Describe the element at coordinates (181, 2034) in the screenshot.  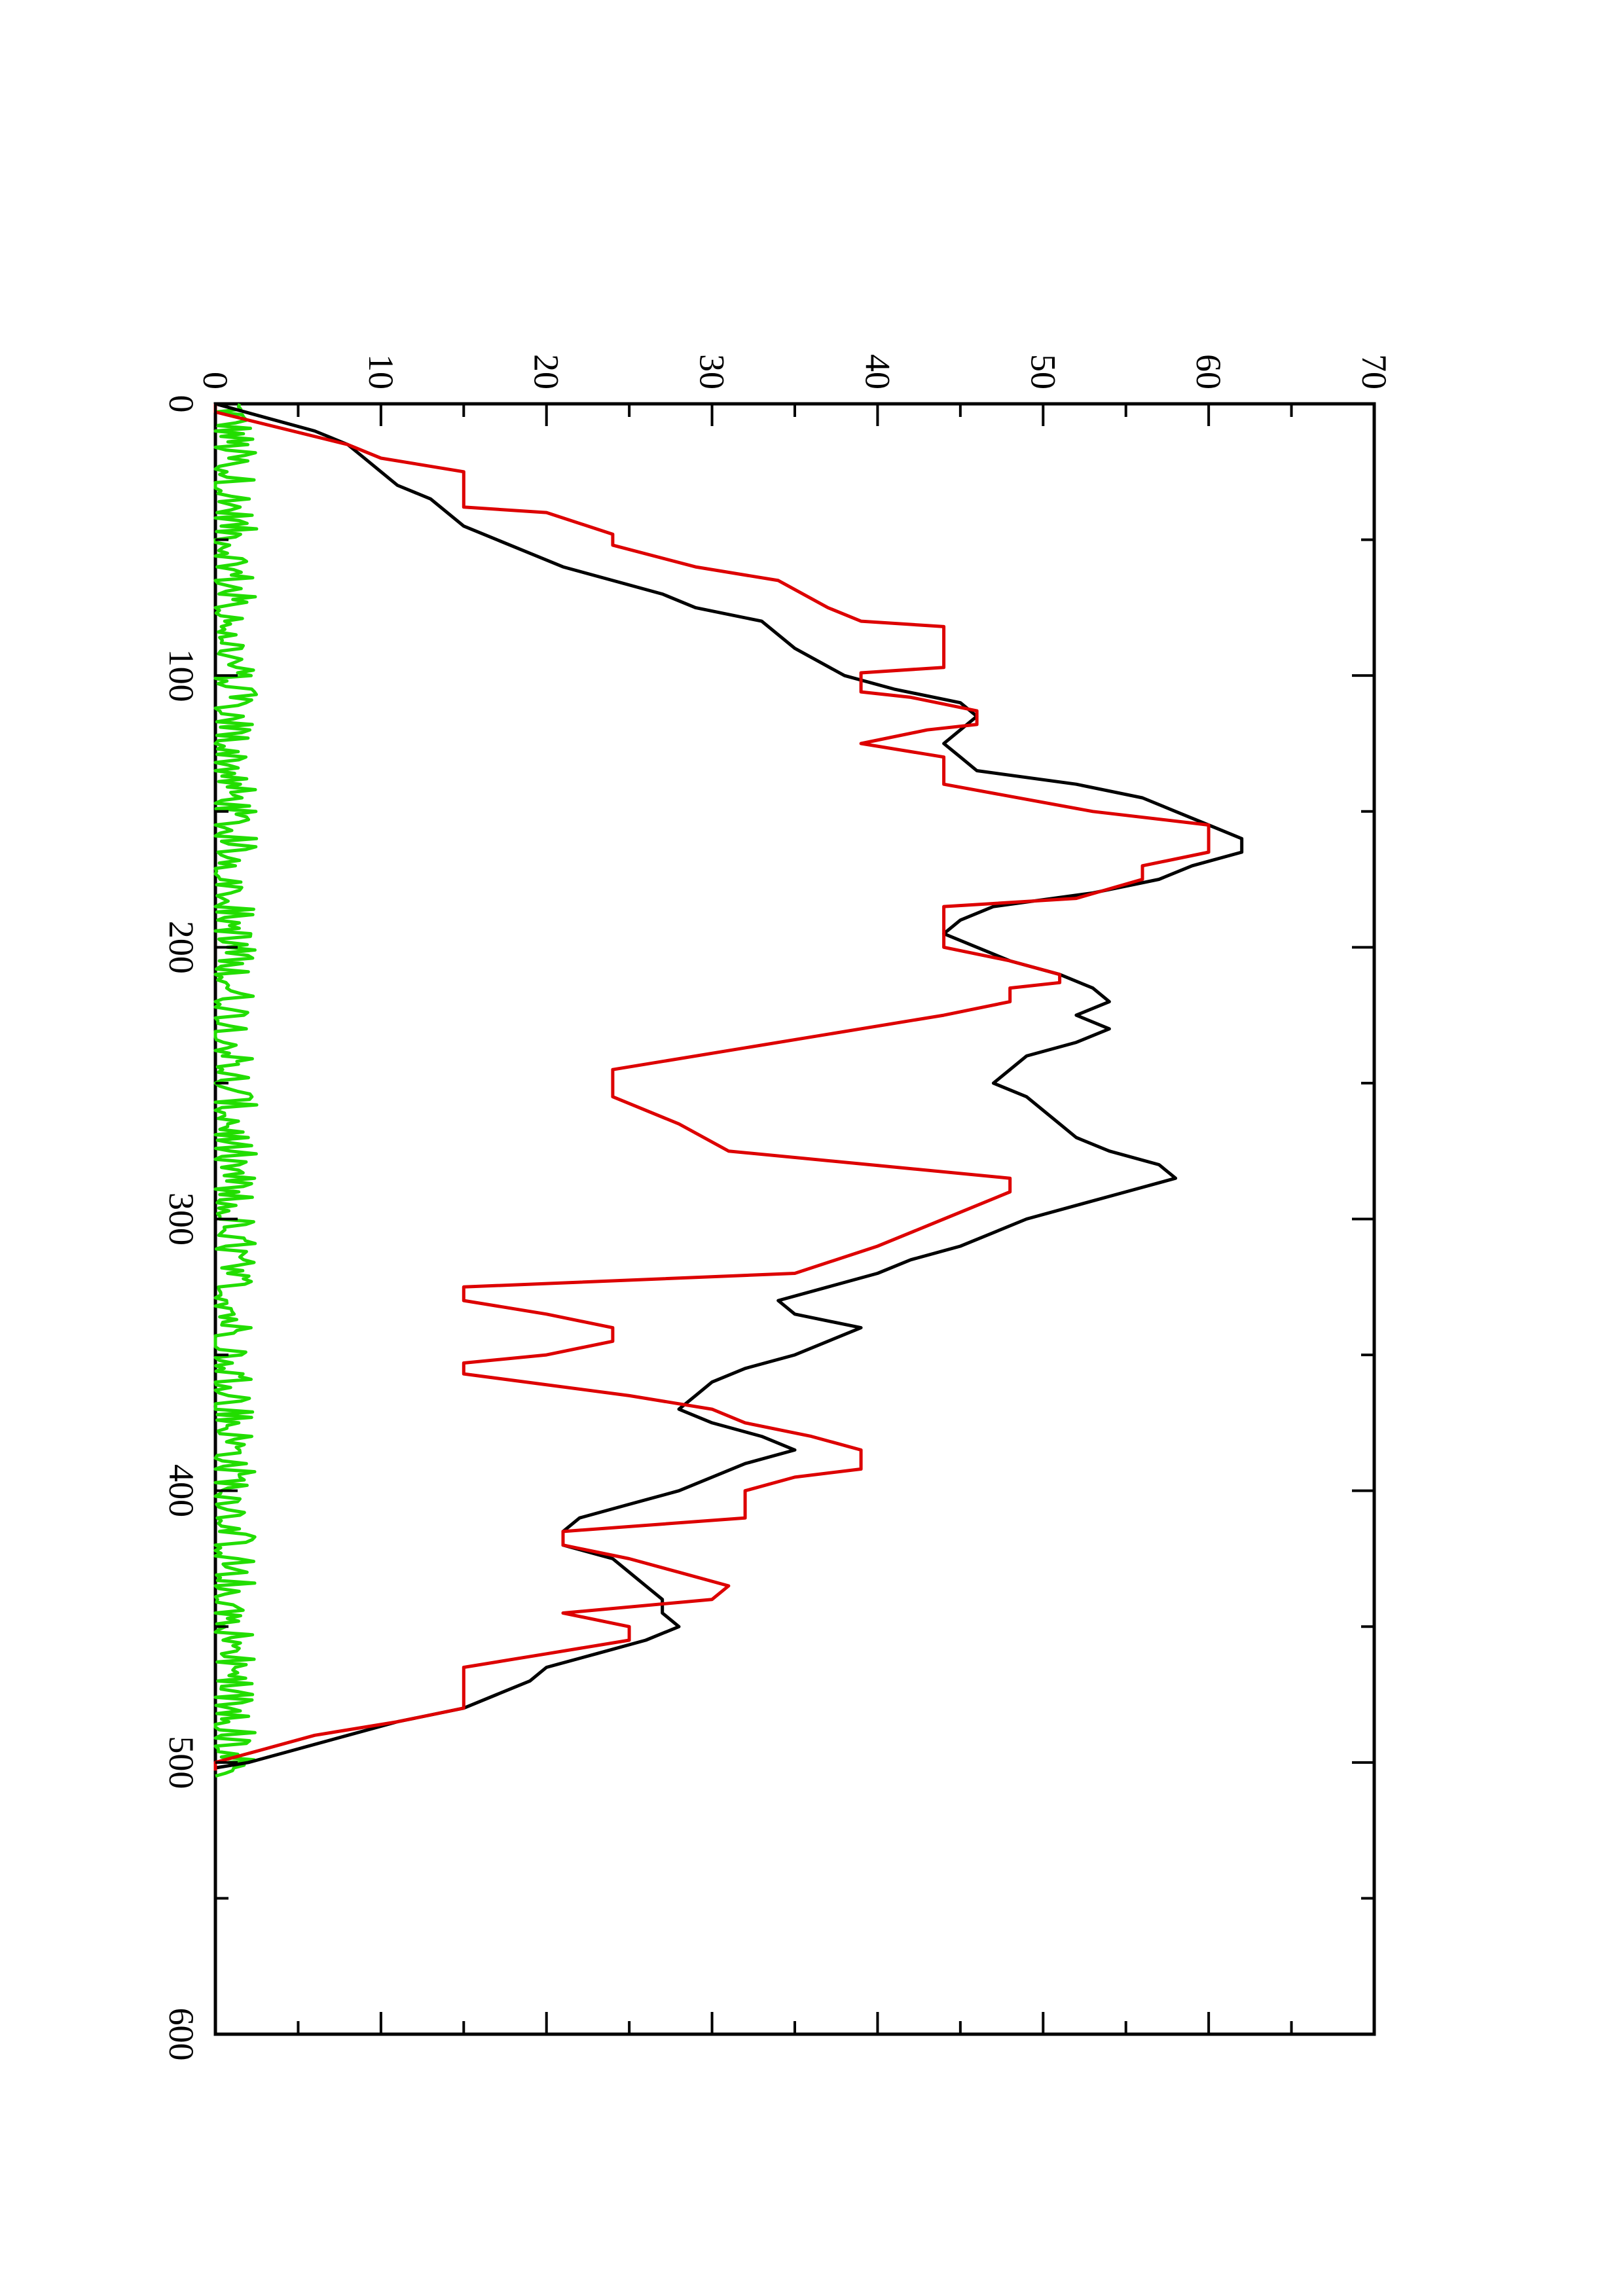
I see `x-tick-label: 600` at that location.